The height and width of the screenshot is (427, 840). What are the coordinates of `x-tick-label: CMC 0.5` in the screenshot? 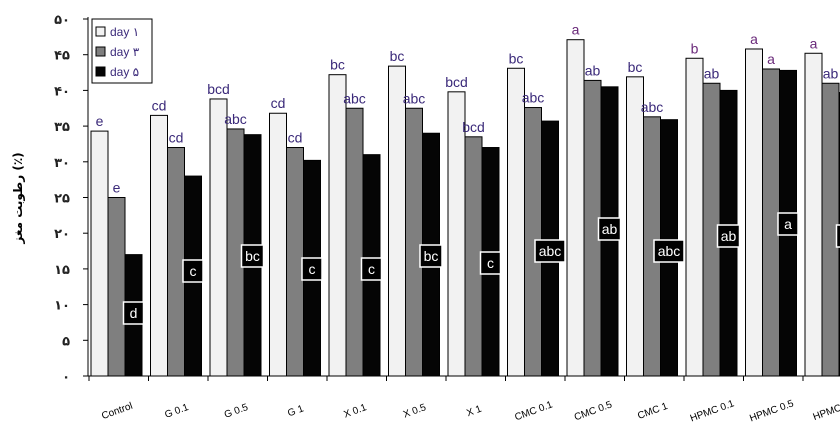 It's located at (593, 411).